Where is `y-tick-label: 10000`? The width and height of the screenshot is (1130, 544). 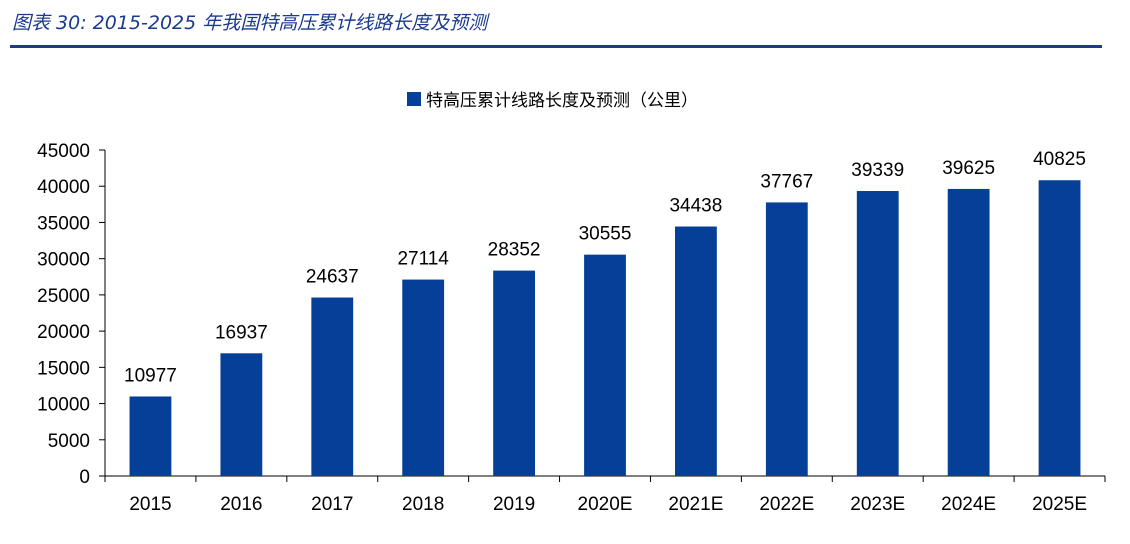
y-tick-label: 10000 is located at coordinates (63, 405).